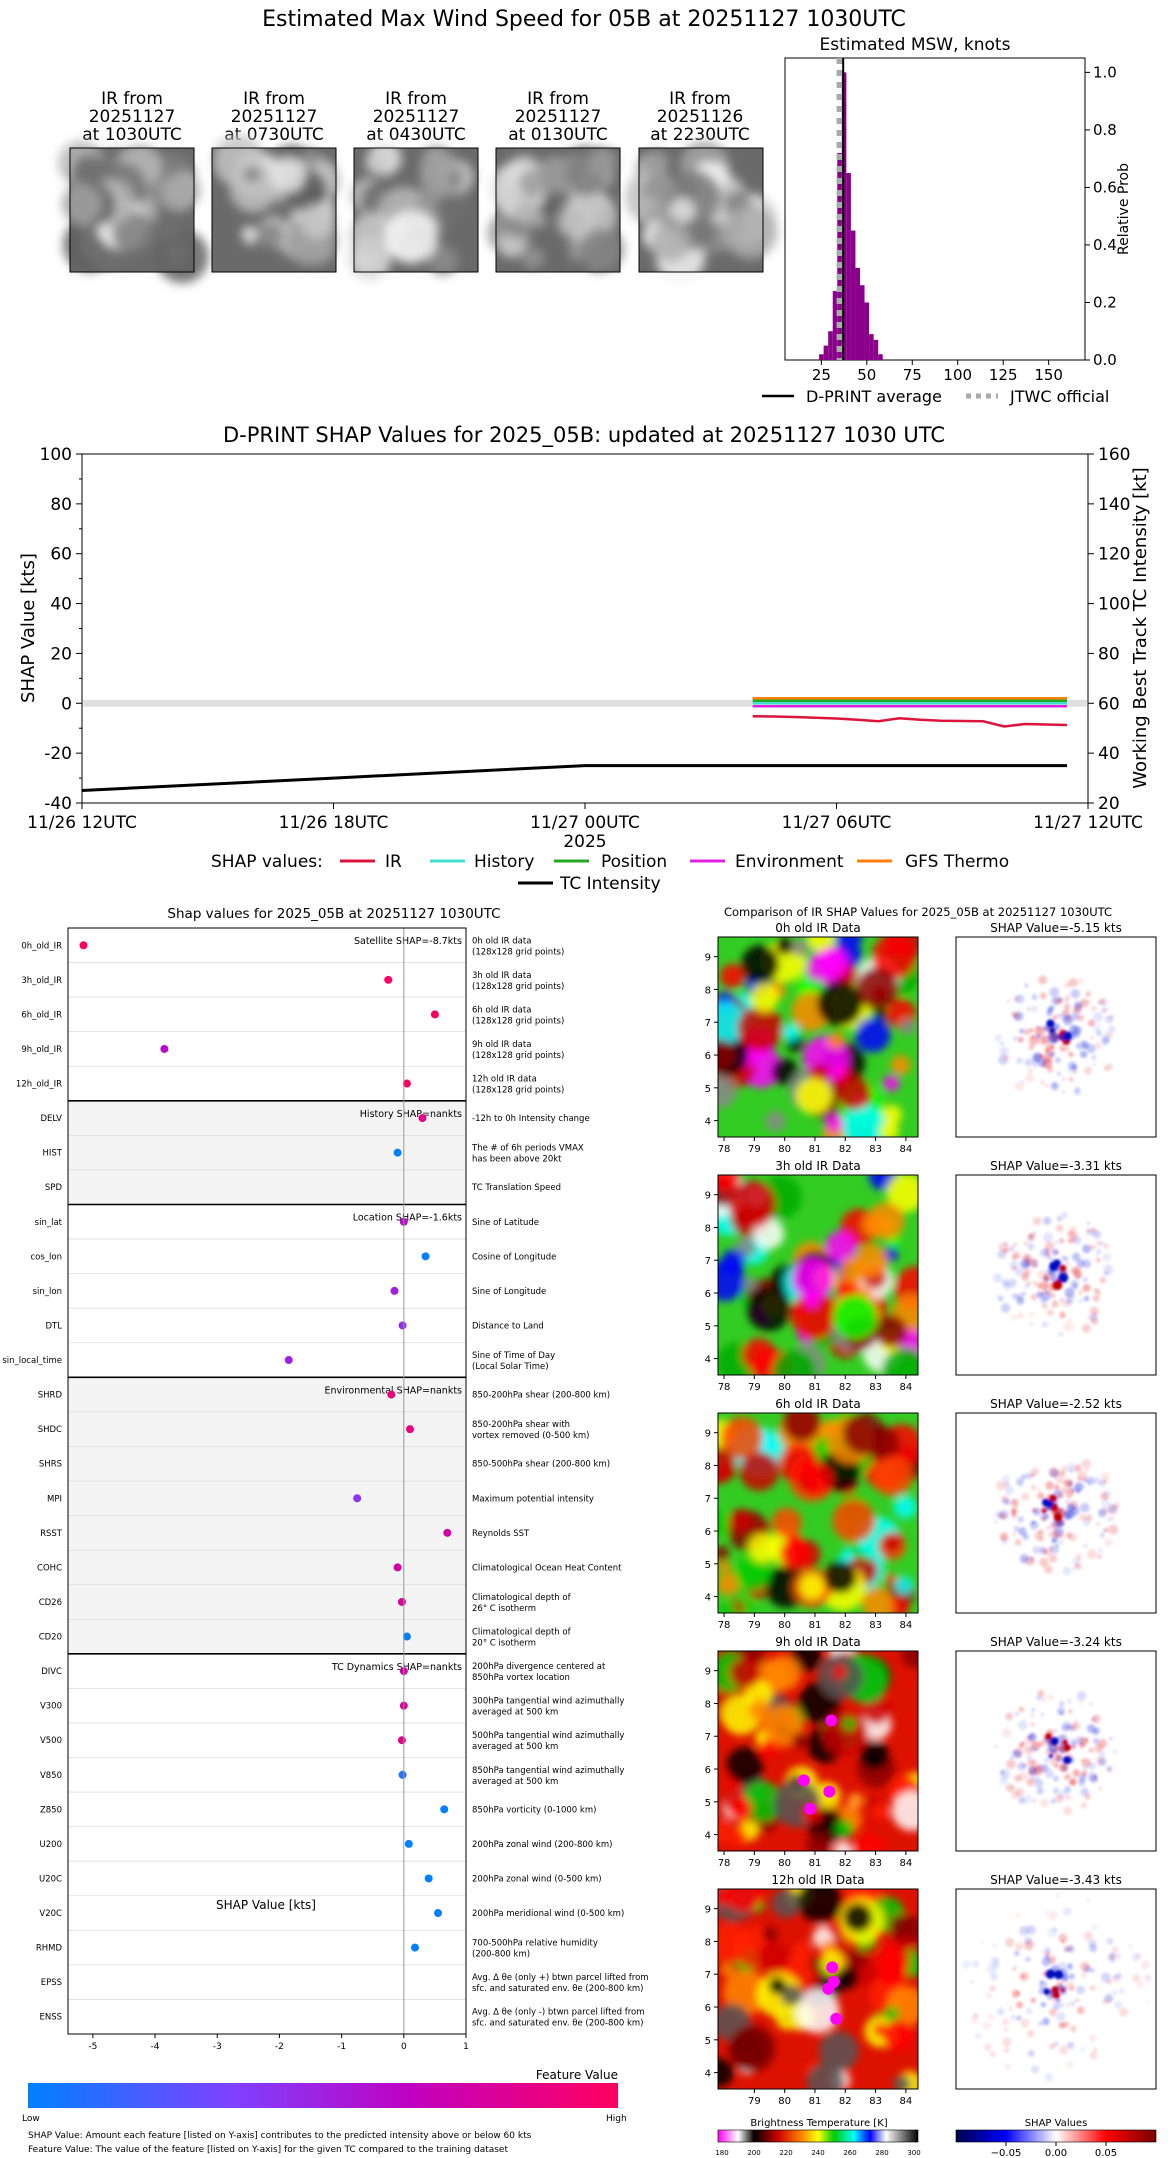 Image resolution: width=1168 pixels, height=2158 pixels. What do you see at coordinates (1056, 928) in the screenshot?
I see `shap-panel-title: SHAP Value=-5.15 kts` at bounding box center [1056, 928].